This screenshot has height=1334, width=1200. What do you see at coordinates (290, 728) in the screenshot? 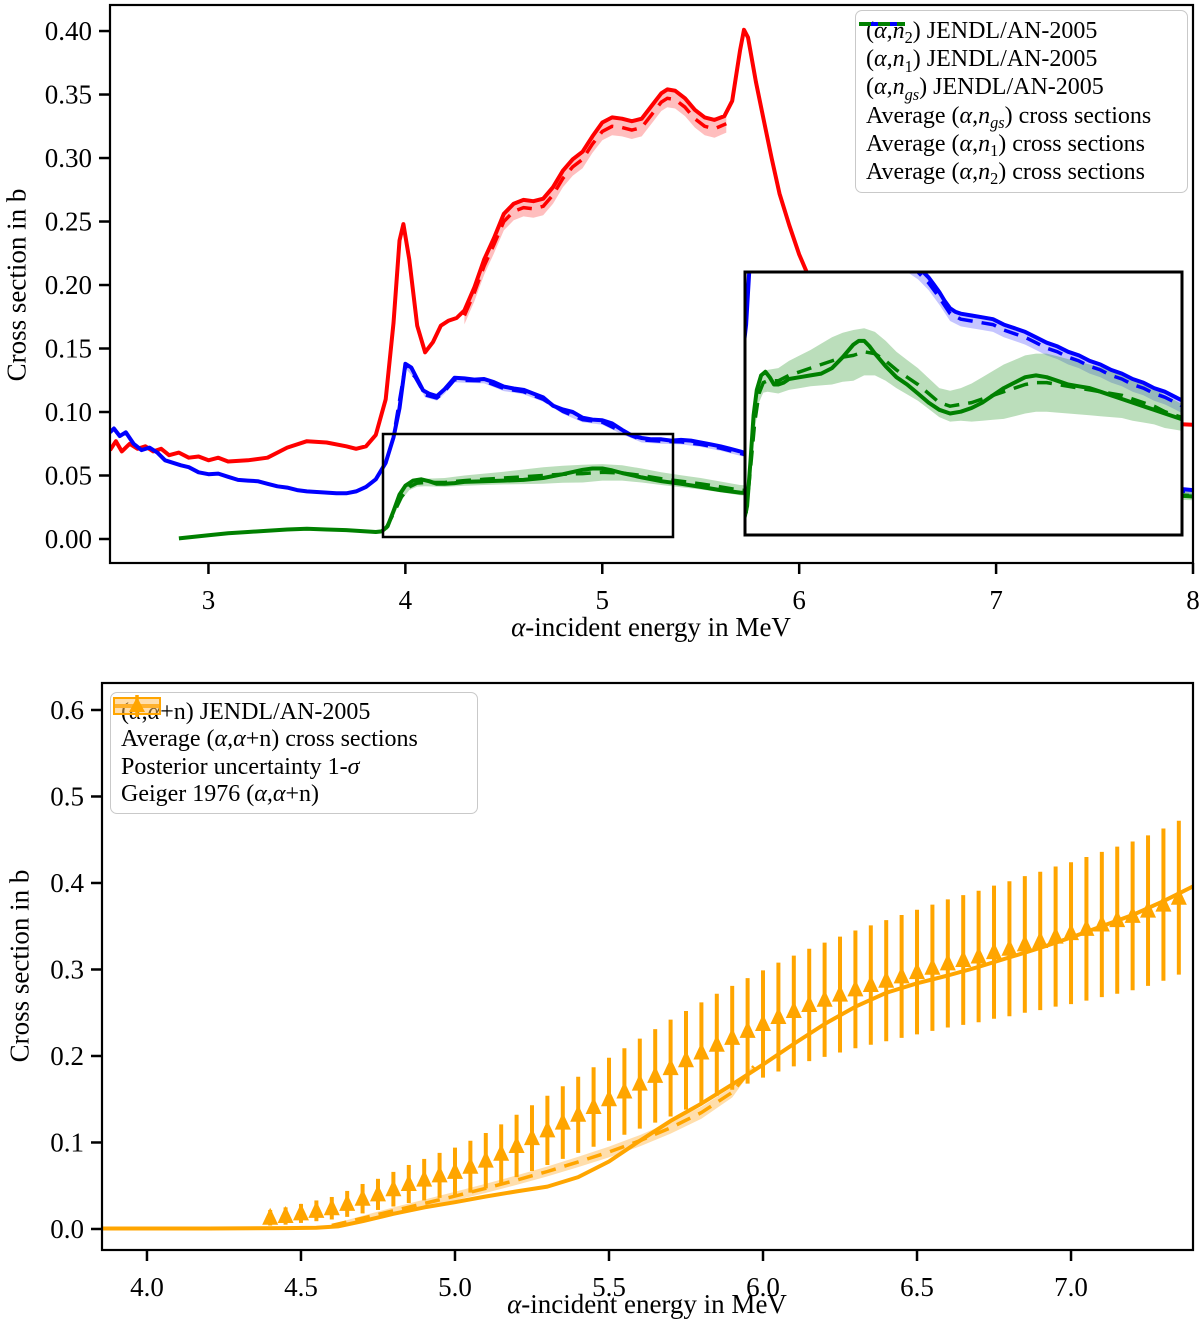
I see `legend-aan-average: Average (α,α+n) cross sections` at bounding box center [290, 728].